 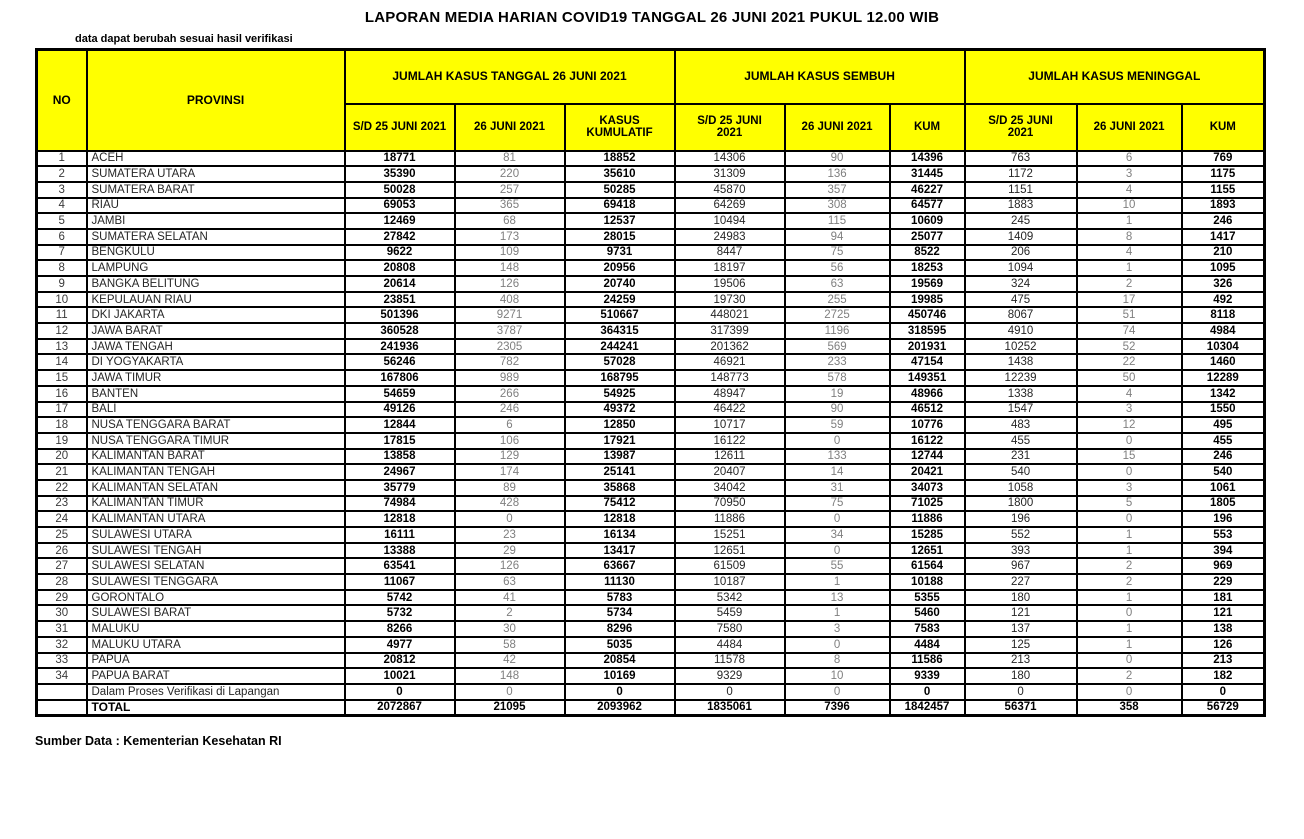 What do you see at coordinates (509, 158) in the screenshot?
I see `cell-value: 81` at bounding box center [509, 158].